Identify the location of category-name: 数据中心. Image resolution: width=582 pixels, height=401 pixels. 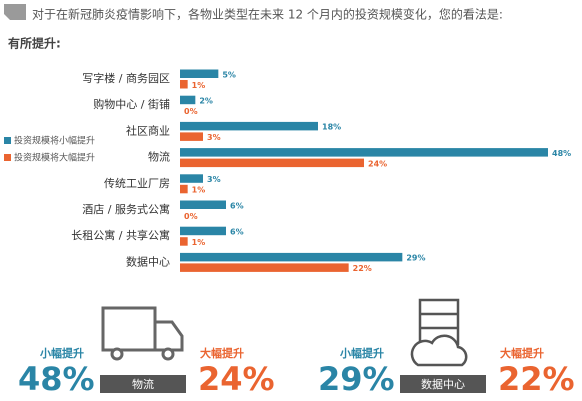
(443, 384).